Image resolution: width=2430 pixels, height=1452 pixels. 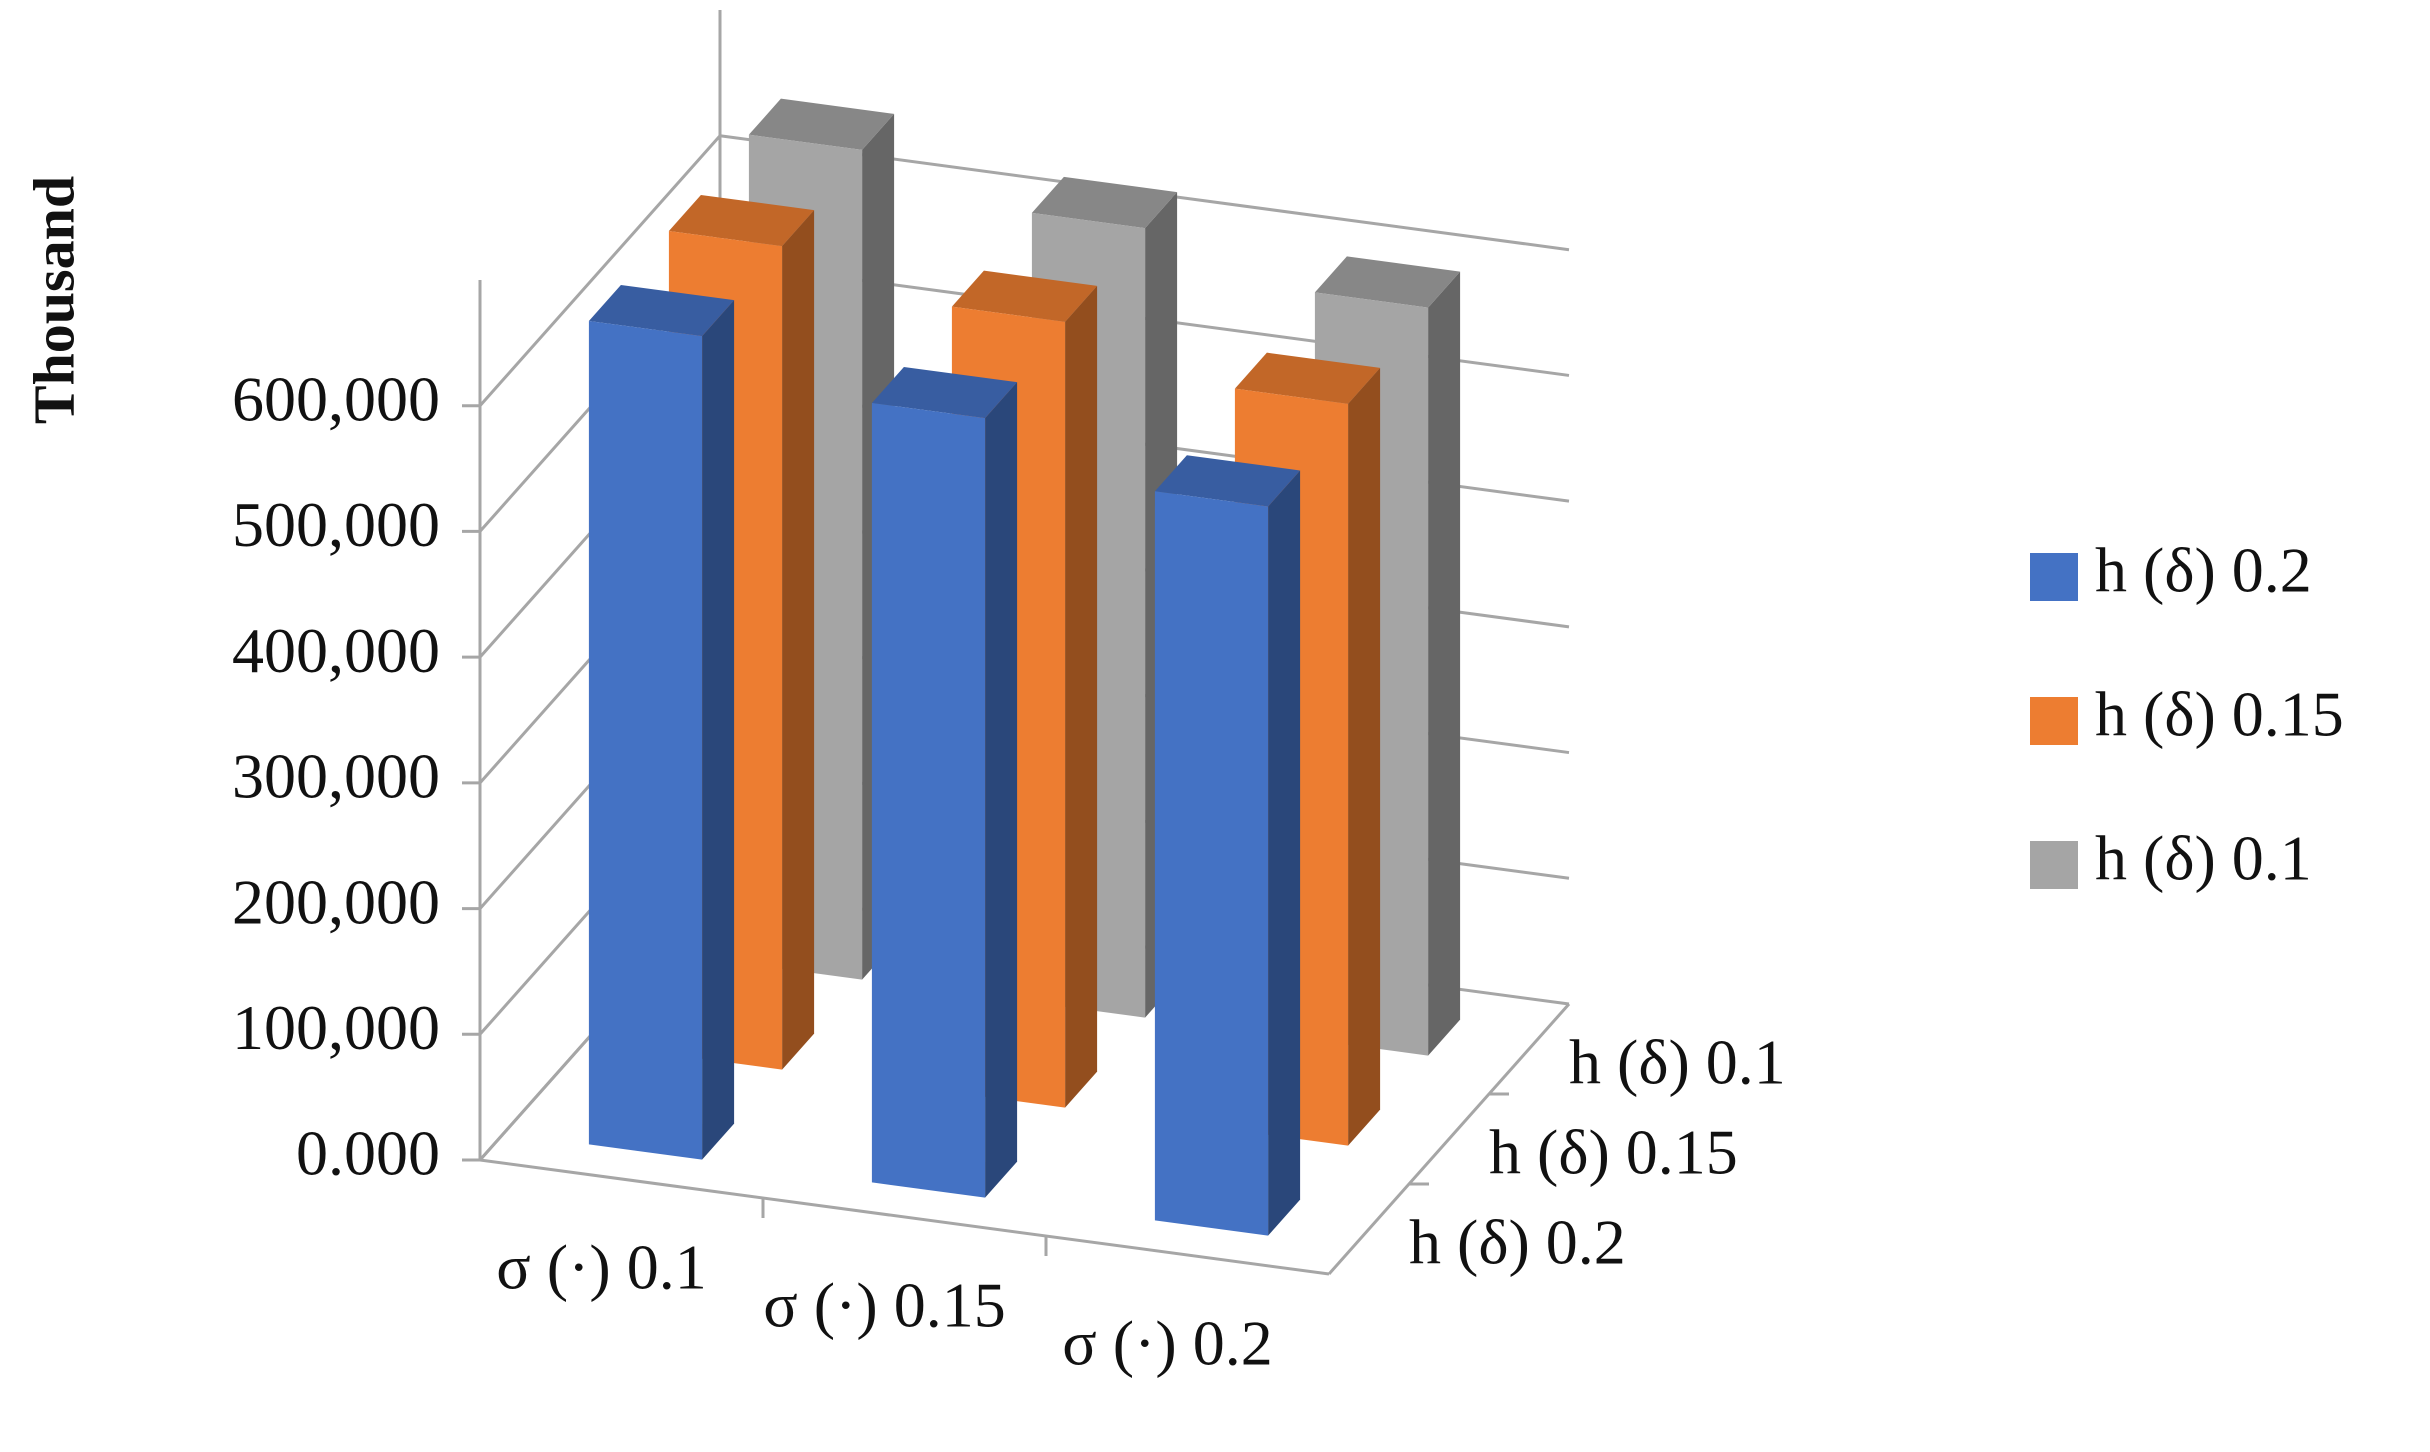 I want to click on x-tick-label: σ (·) 0.15, so click(x=884, y=1305).